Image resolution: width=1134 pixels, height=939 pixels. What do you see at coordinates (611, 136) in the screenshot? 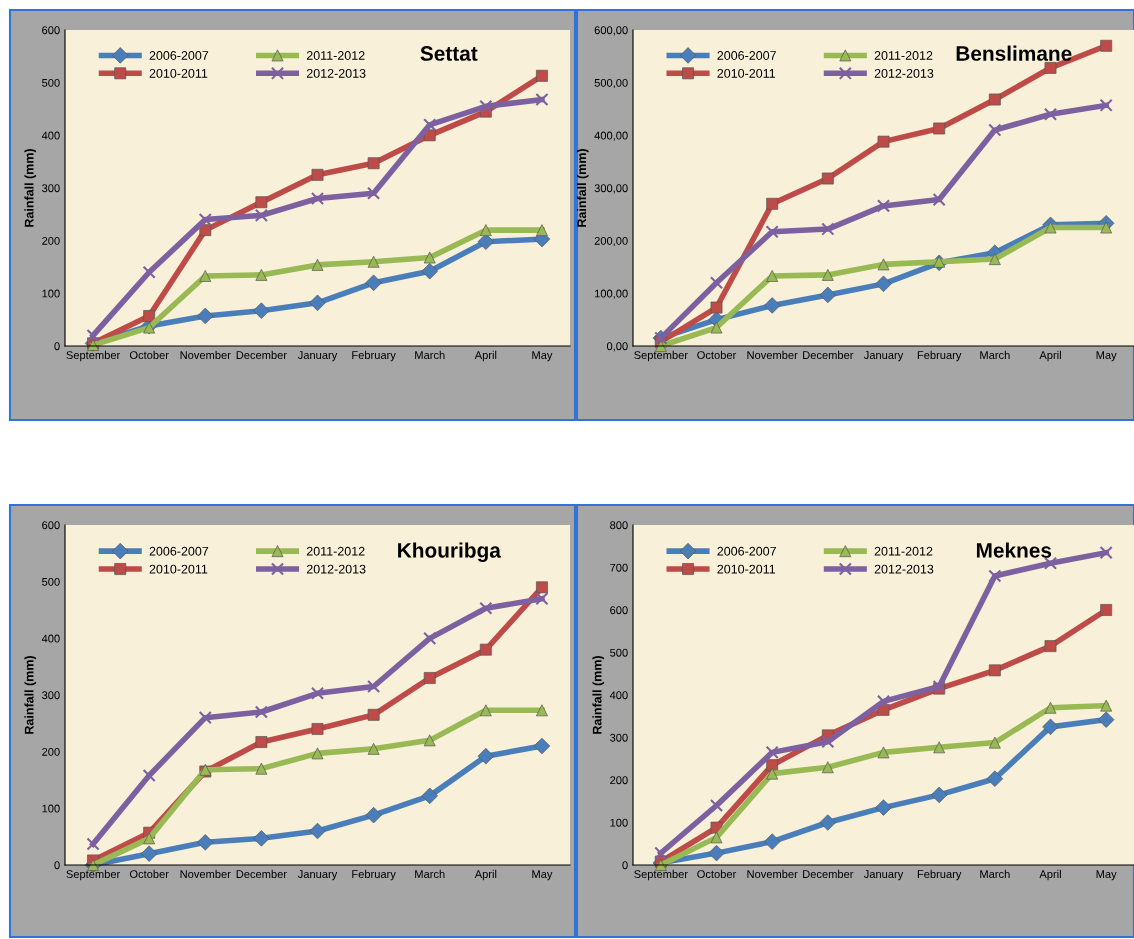
I see `y-tick-label: 400,00` at bounding box center [611, 136].